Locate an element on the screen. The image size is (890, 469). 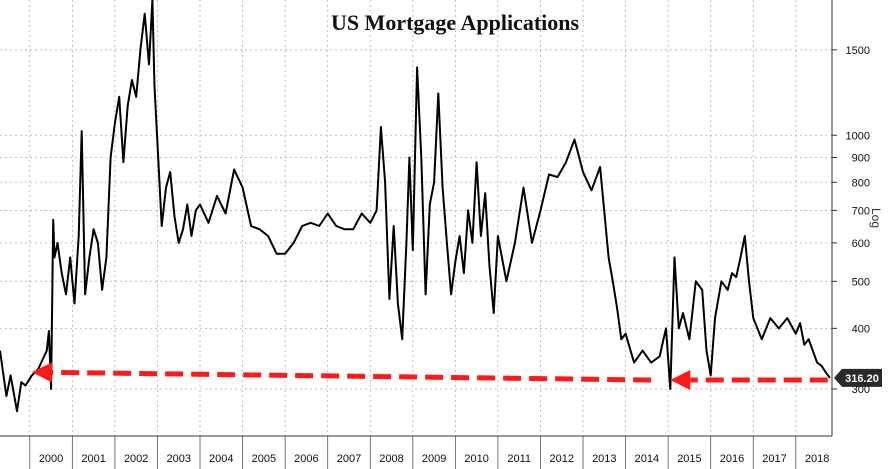
x-tick-label: 2007 is located at coordinates (349, 459).